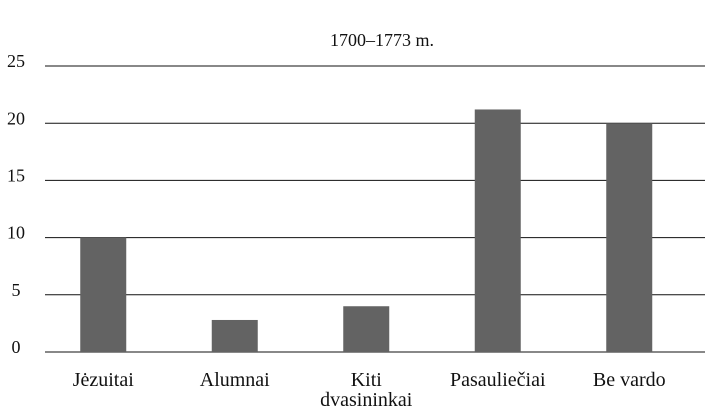 This screenshot has width=715, height=416. What do you see at coordinates (382, 40) in the screenshot?
I see `chart-title: 1700–1773 m.` at bounding box center [382, 40].